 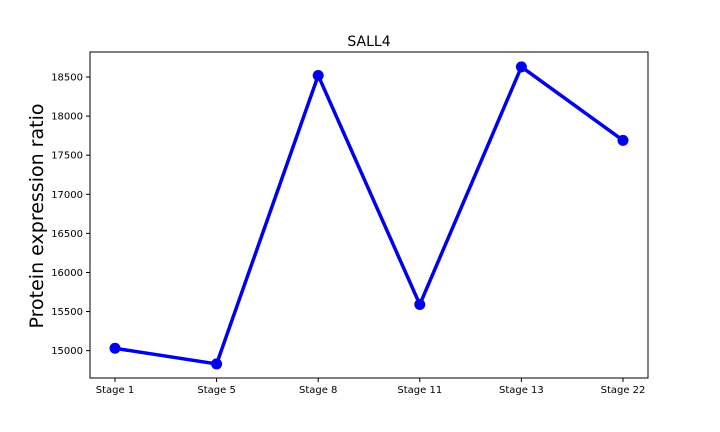 I want to click on x-tick-label: Stage 13, so click(x=521, y=390).